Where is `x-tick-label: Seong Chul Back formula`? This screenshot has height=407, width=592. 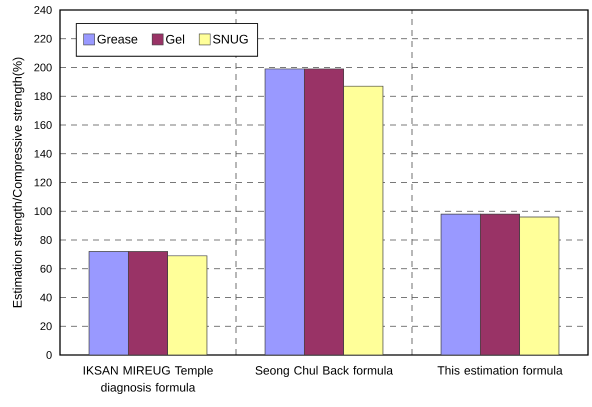
x-tick-label: Seong Chul Back formula is located at coordinates (324, 372).